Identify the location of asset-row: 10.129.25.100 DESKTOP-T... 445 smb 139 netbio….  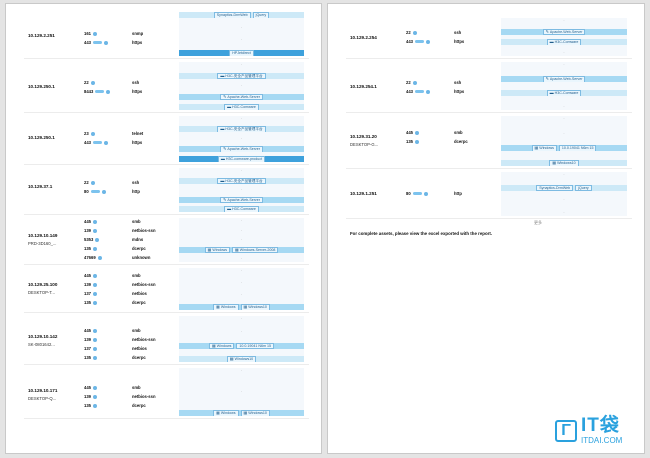
(166, 289).